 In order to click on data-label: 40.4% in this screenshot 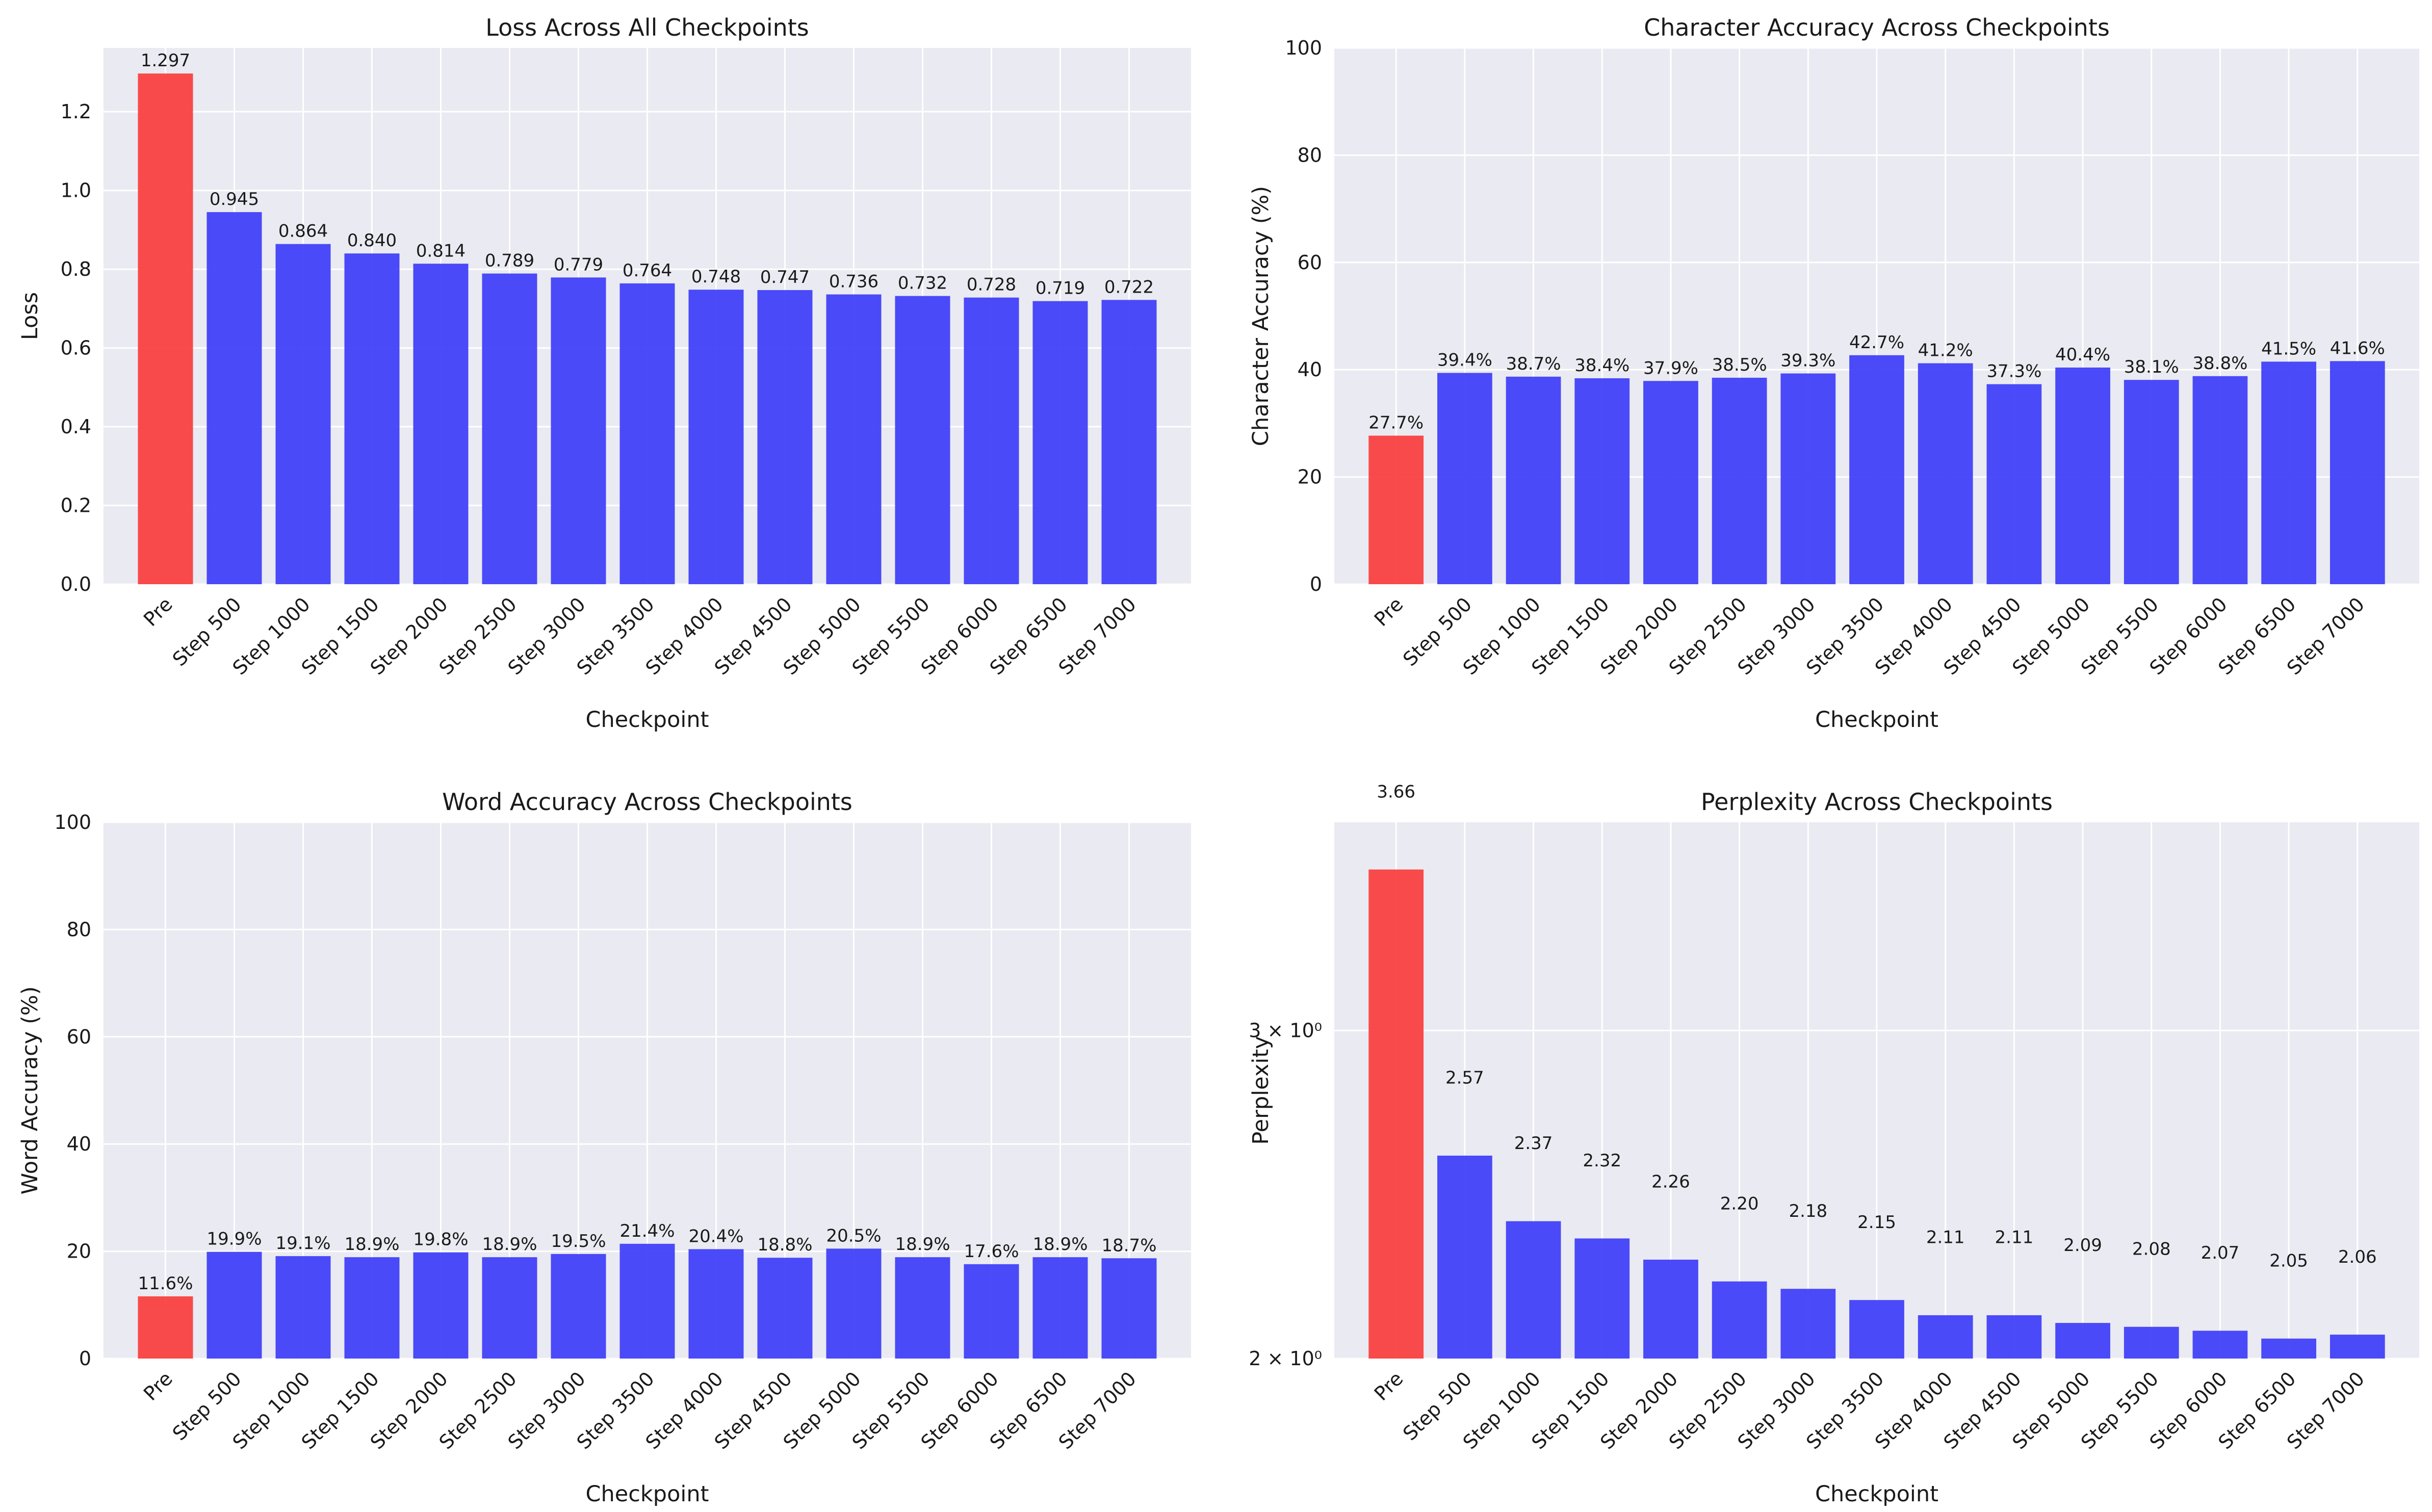, I will do `click(2082, 355)`.